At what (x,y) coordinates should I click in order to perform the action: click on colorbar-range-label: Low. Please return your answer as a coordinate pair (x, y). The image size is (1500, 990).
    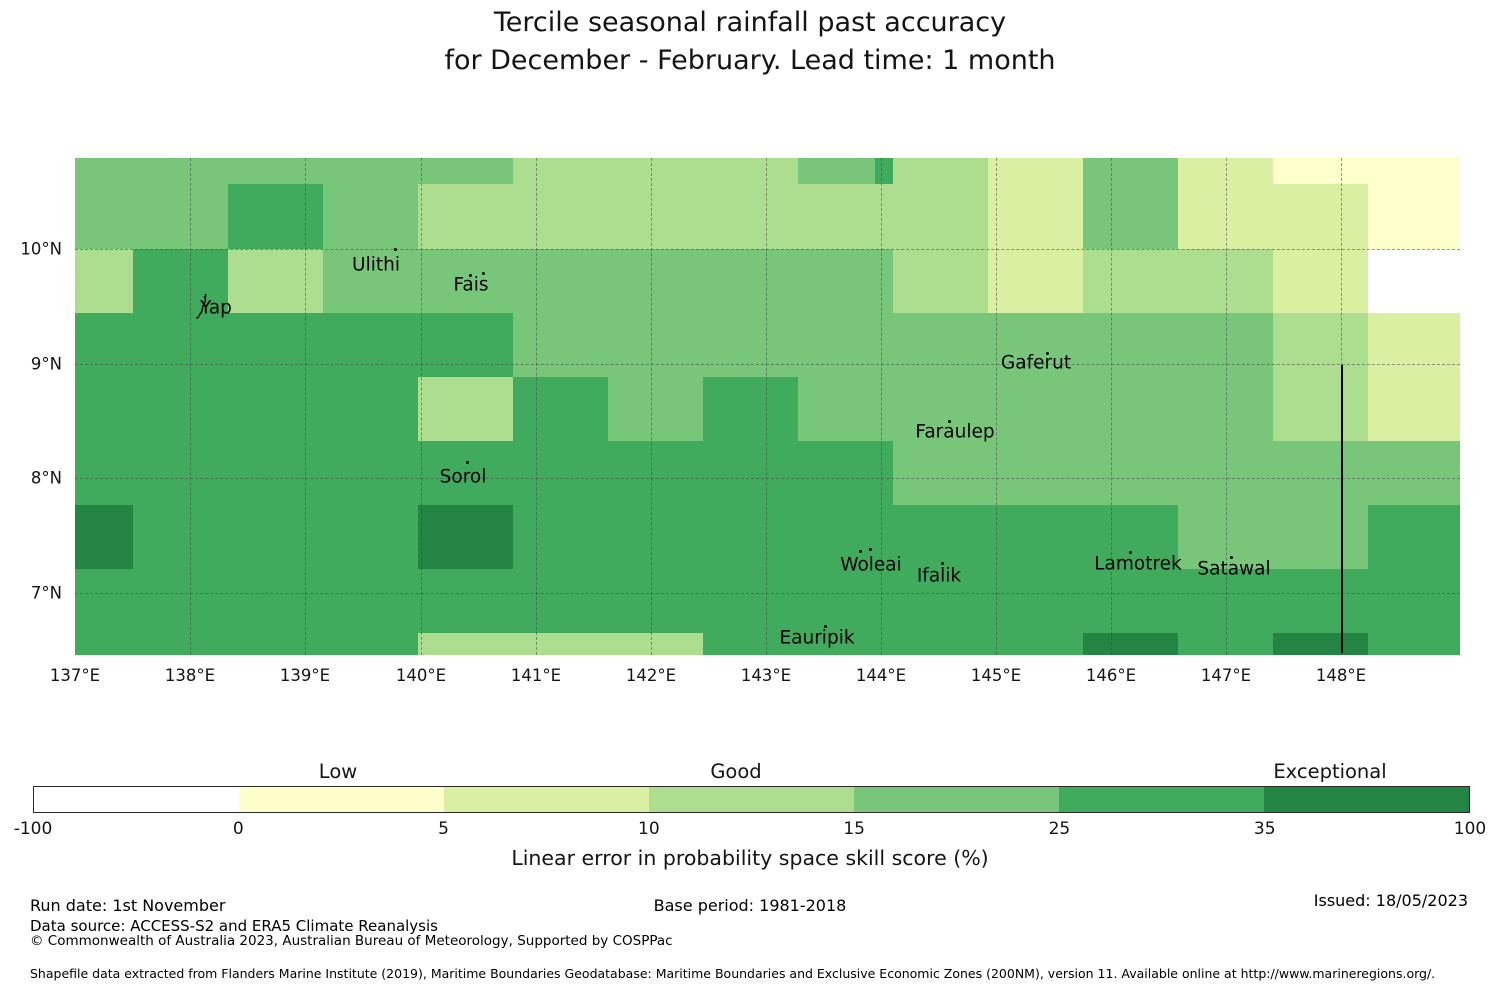
    Looking at the image, I should click on (338, 771).